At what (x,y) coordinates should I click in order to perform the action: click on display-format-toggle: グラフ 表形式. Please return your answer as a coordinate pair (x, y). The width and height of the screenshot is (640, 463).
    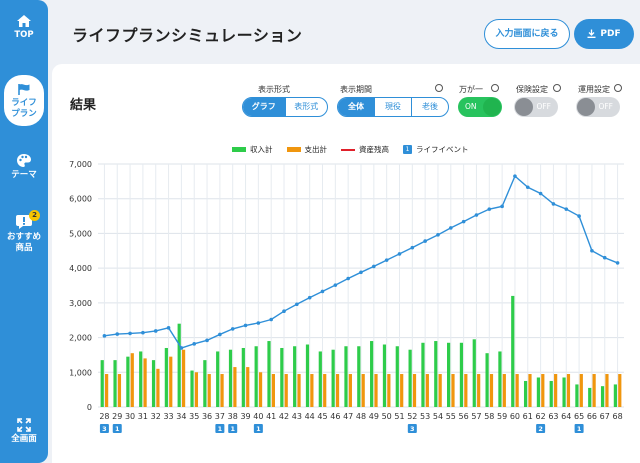
    Looking at the image, I should click on (285, 107).